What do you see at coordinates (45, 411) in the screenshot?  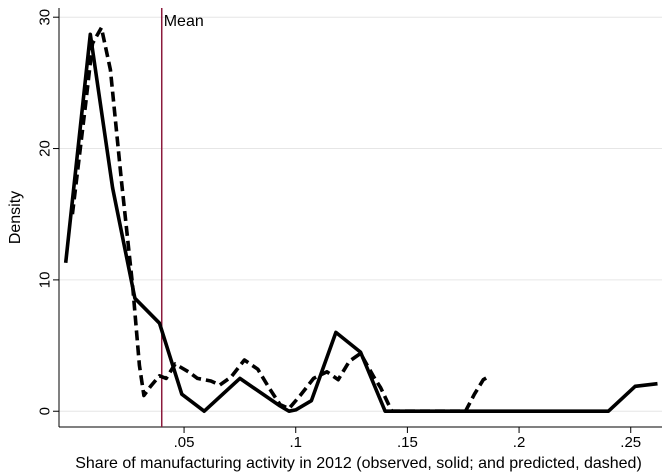 I see `y-tick-label: 0` at bounding box center [45, 411].